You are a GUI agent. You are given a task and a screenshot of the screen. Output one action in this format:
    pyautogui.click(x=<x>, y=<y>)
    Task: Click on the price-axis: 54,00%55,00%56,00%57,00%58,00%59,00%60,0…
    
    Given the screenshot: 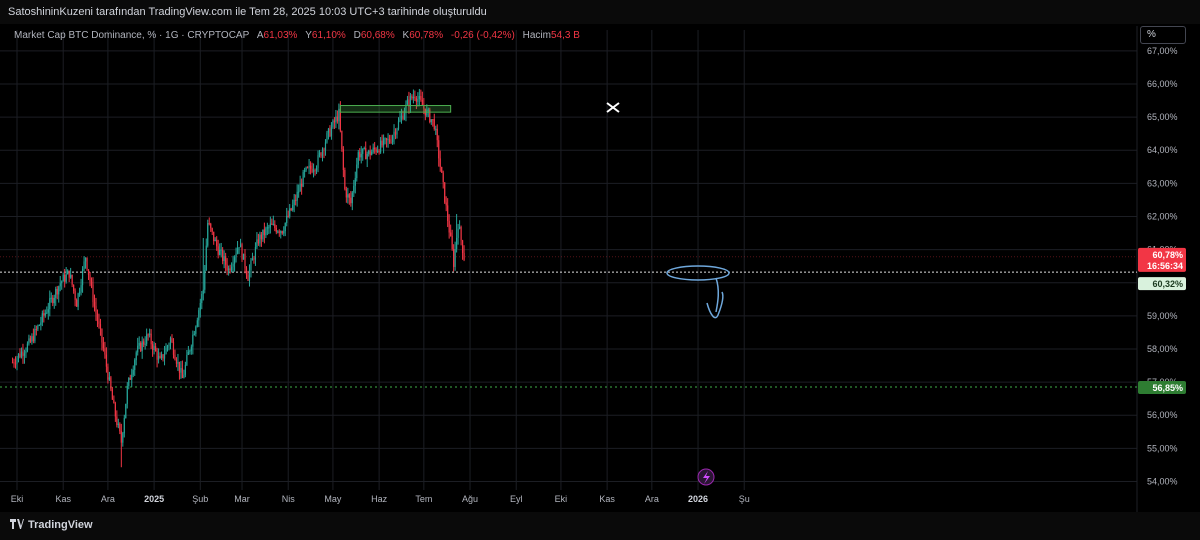 What is the action you would take?
    pyautogui.click(x=1162, y=266)
    